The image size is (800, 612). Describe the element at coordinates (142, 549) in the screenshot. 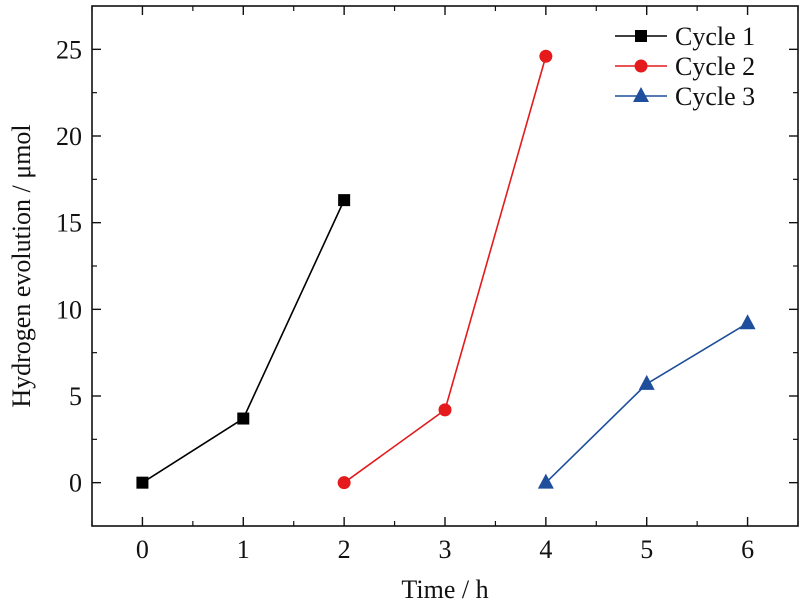

I see `x-tick-label: 0` at that location.